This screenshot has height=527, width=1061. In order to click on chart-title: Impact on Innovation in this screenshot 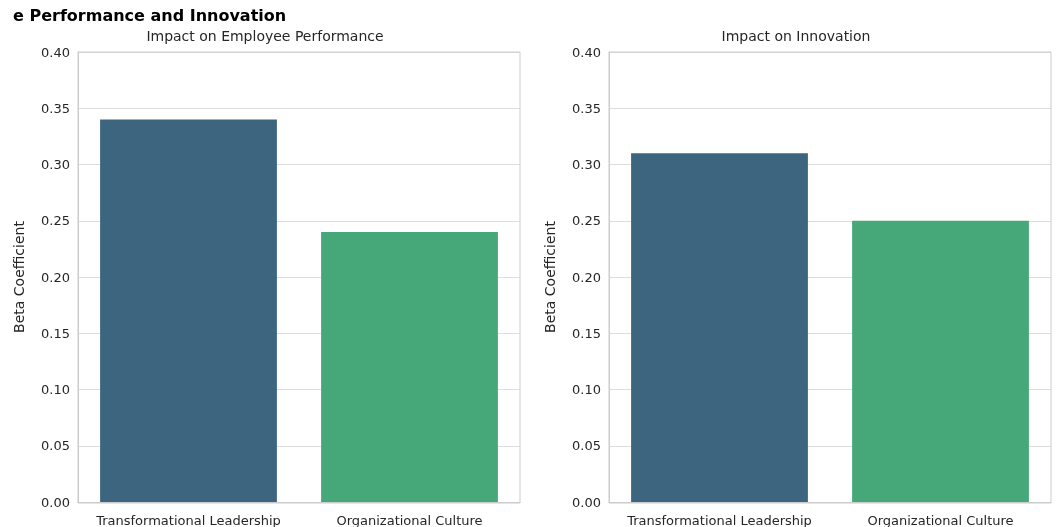, I will do `click(796, 36)`.